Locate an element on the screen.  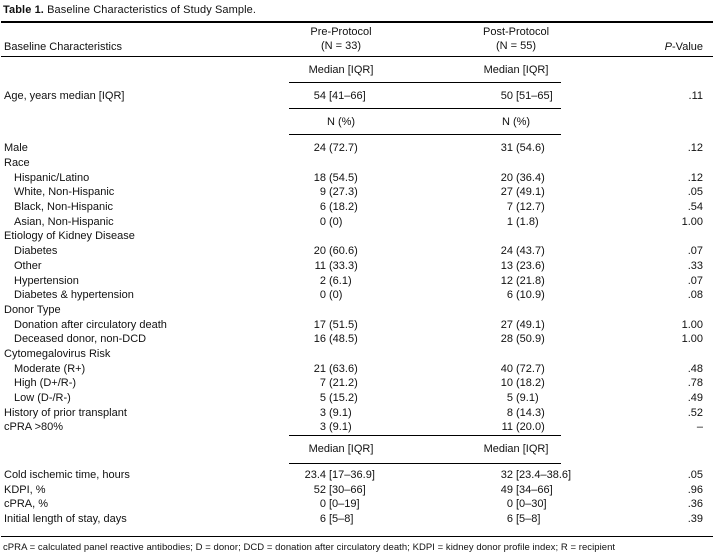
table-row: cPRA, % 0 [0–19] 0 [0–30] .36 is located at coordinates (357, 504).